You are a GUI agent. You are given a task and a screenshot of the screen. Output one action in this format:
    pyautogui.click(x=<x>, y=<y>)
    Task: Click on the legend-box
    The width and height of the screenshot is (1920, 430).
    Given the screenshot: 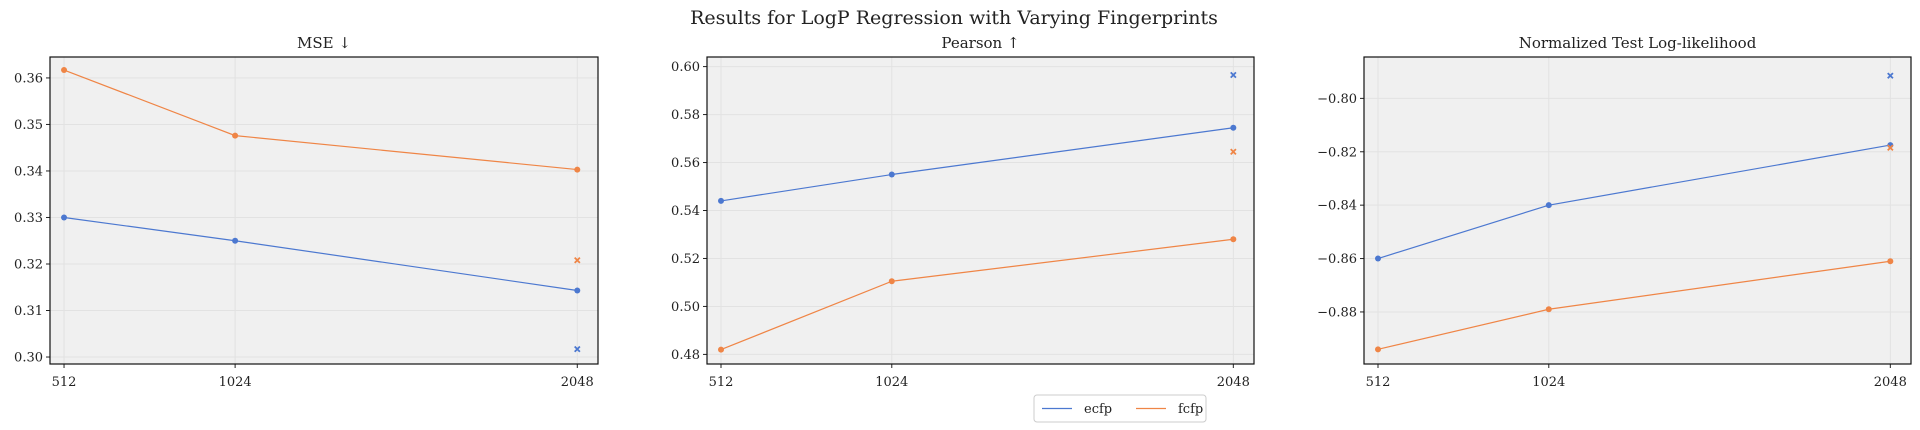 What is the action you would take?
    pyautogui.click(x=1120, y=408)
    